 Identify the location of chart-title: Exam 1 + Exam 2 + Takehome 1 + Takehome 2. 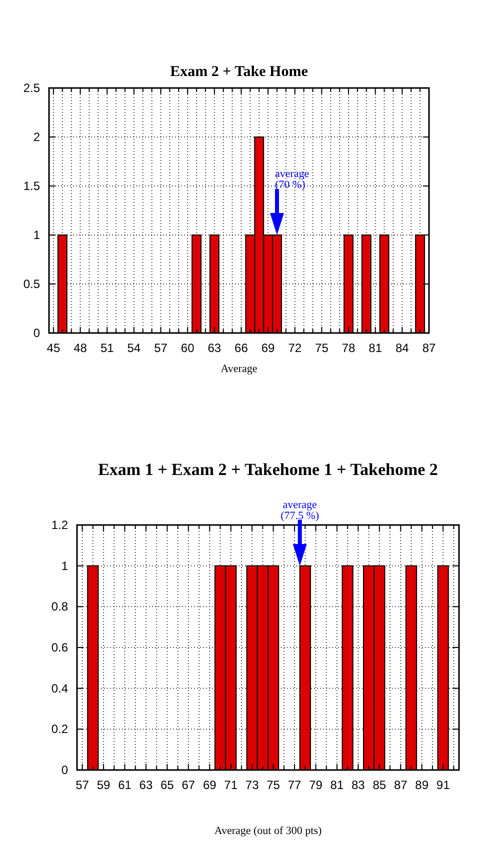
(268, 469).